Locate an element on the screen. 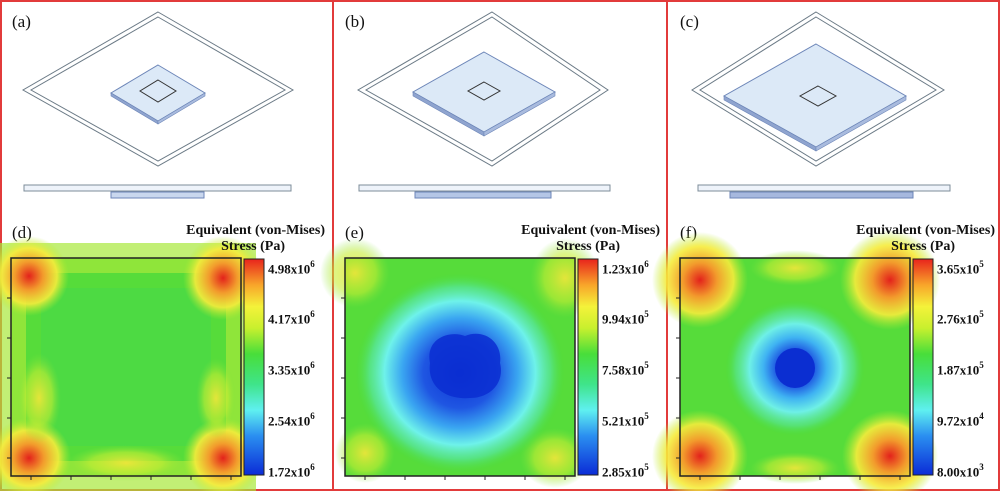 The image size is (1000, 491). schematic-a is located at coordinates (158, 105).